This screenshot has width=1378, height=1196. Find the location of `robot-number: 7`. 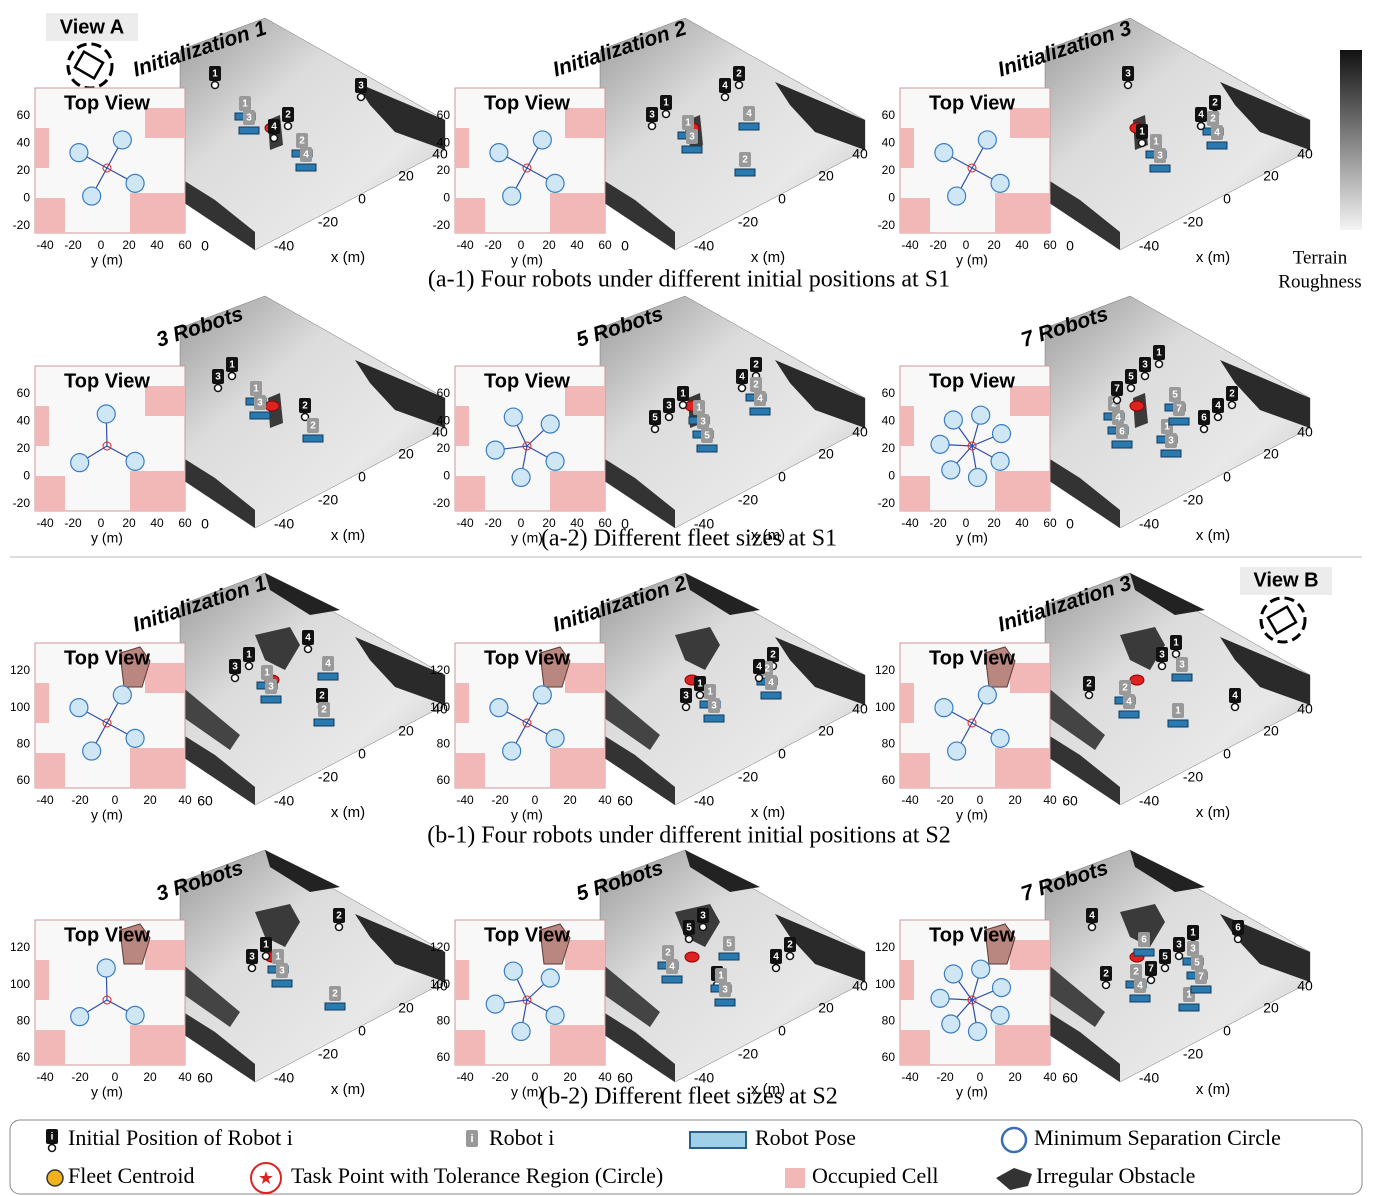

robot-number: 7 is located at coordinates (1117, 389).